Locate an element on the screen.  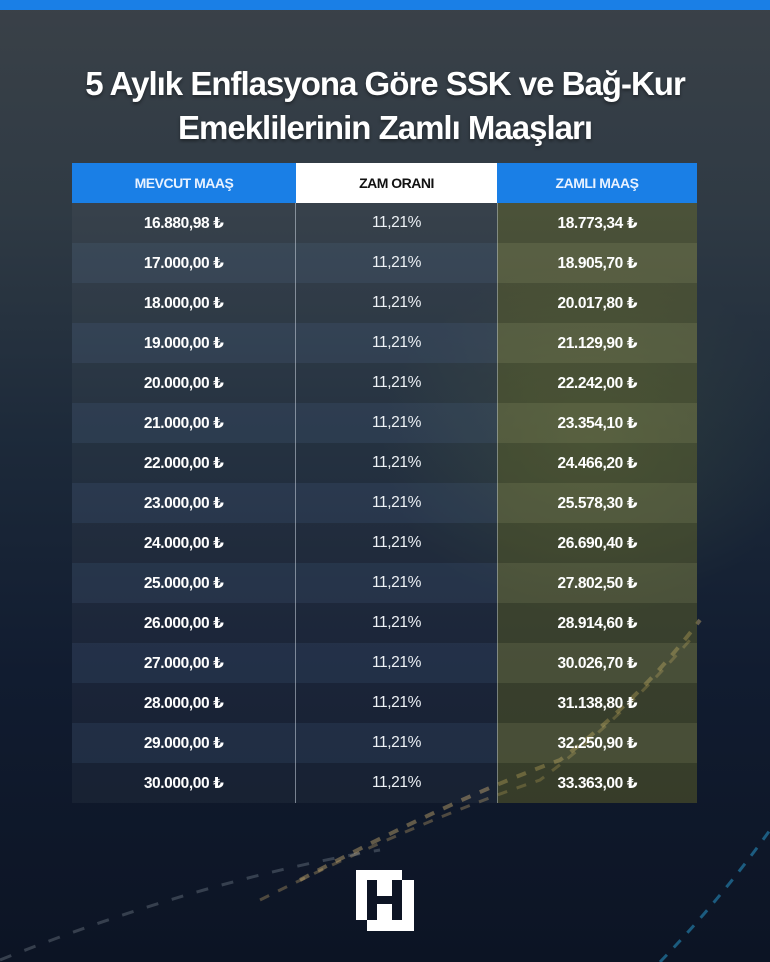
current-salary-cell: 17.000,00 ₺ is located at coordinates (184, 263).